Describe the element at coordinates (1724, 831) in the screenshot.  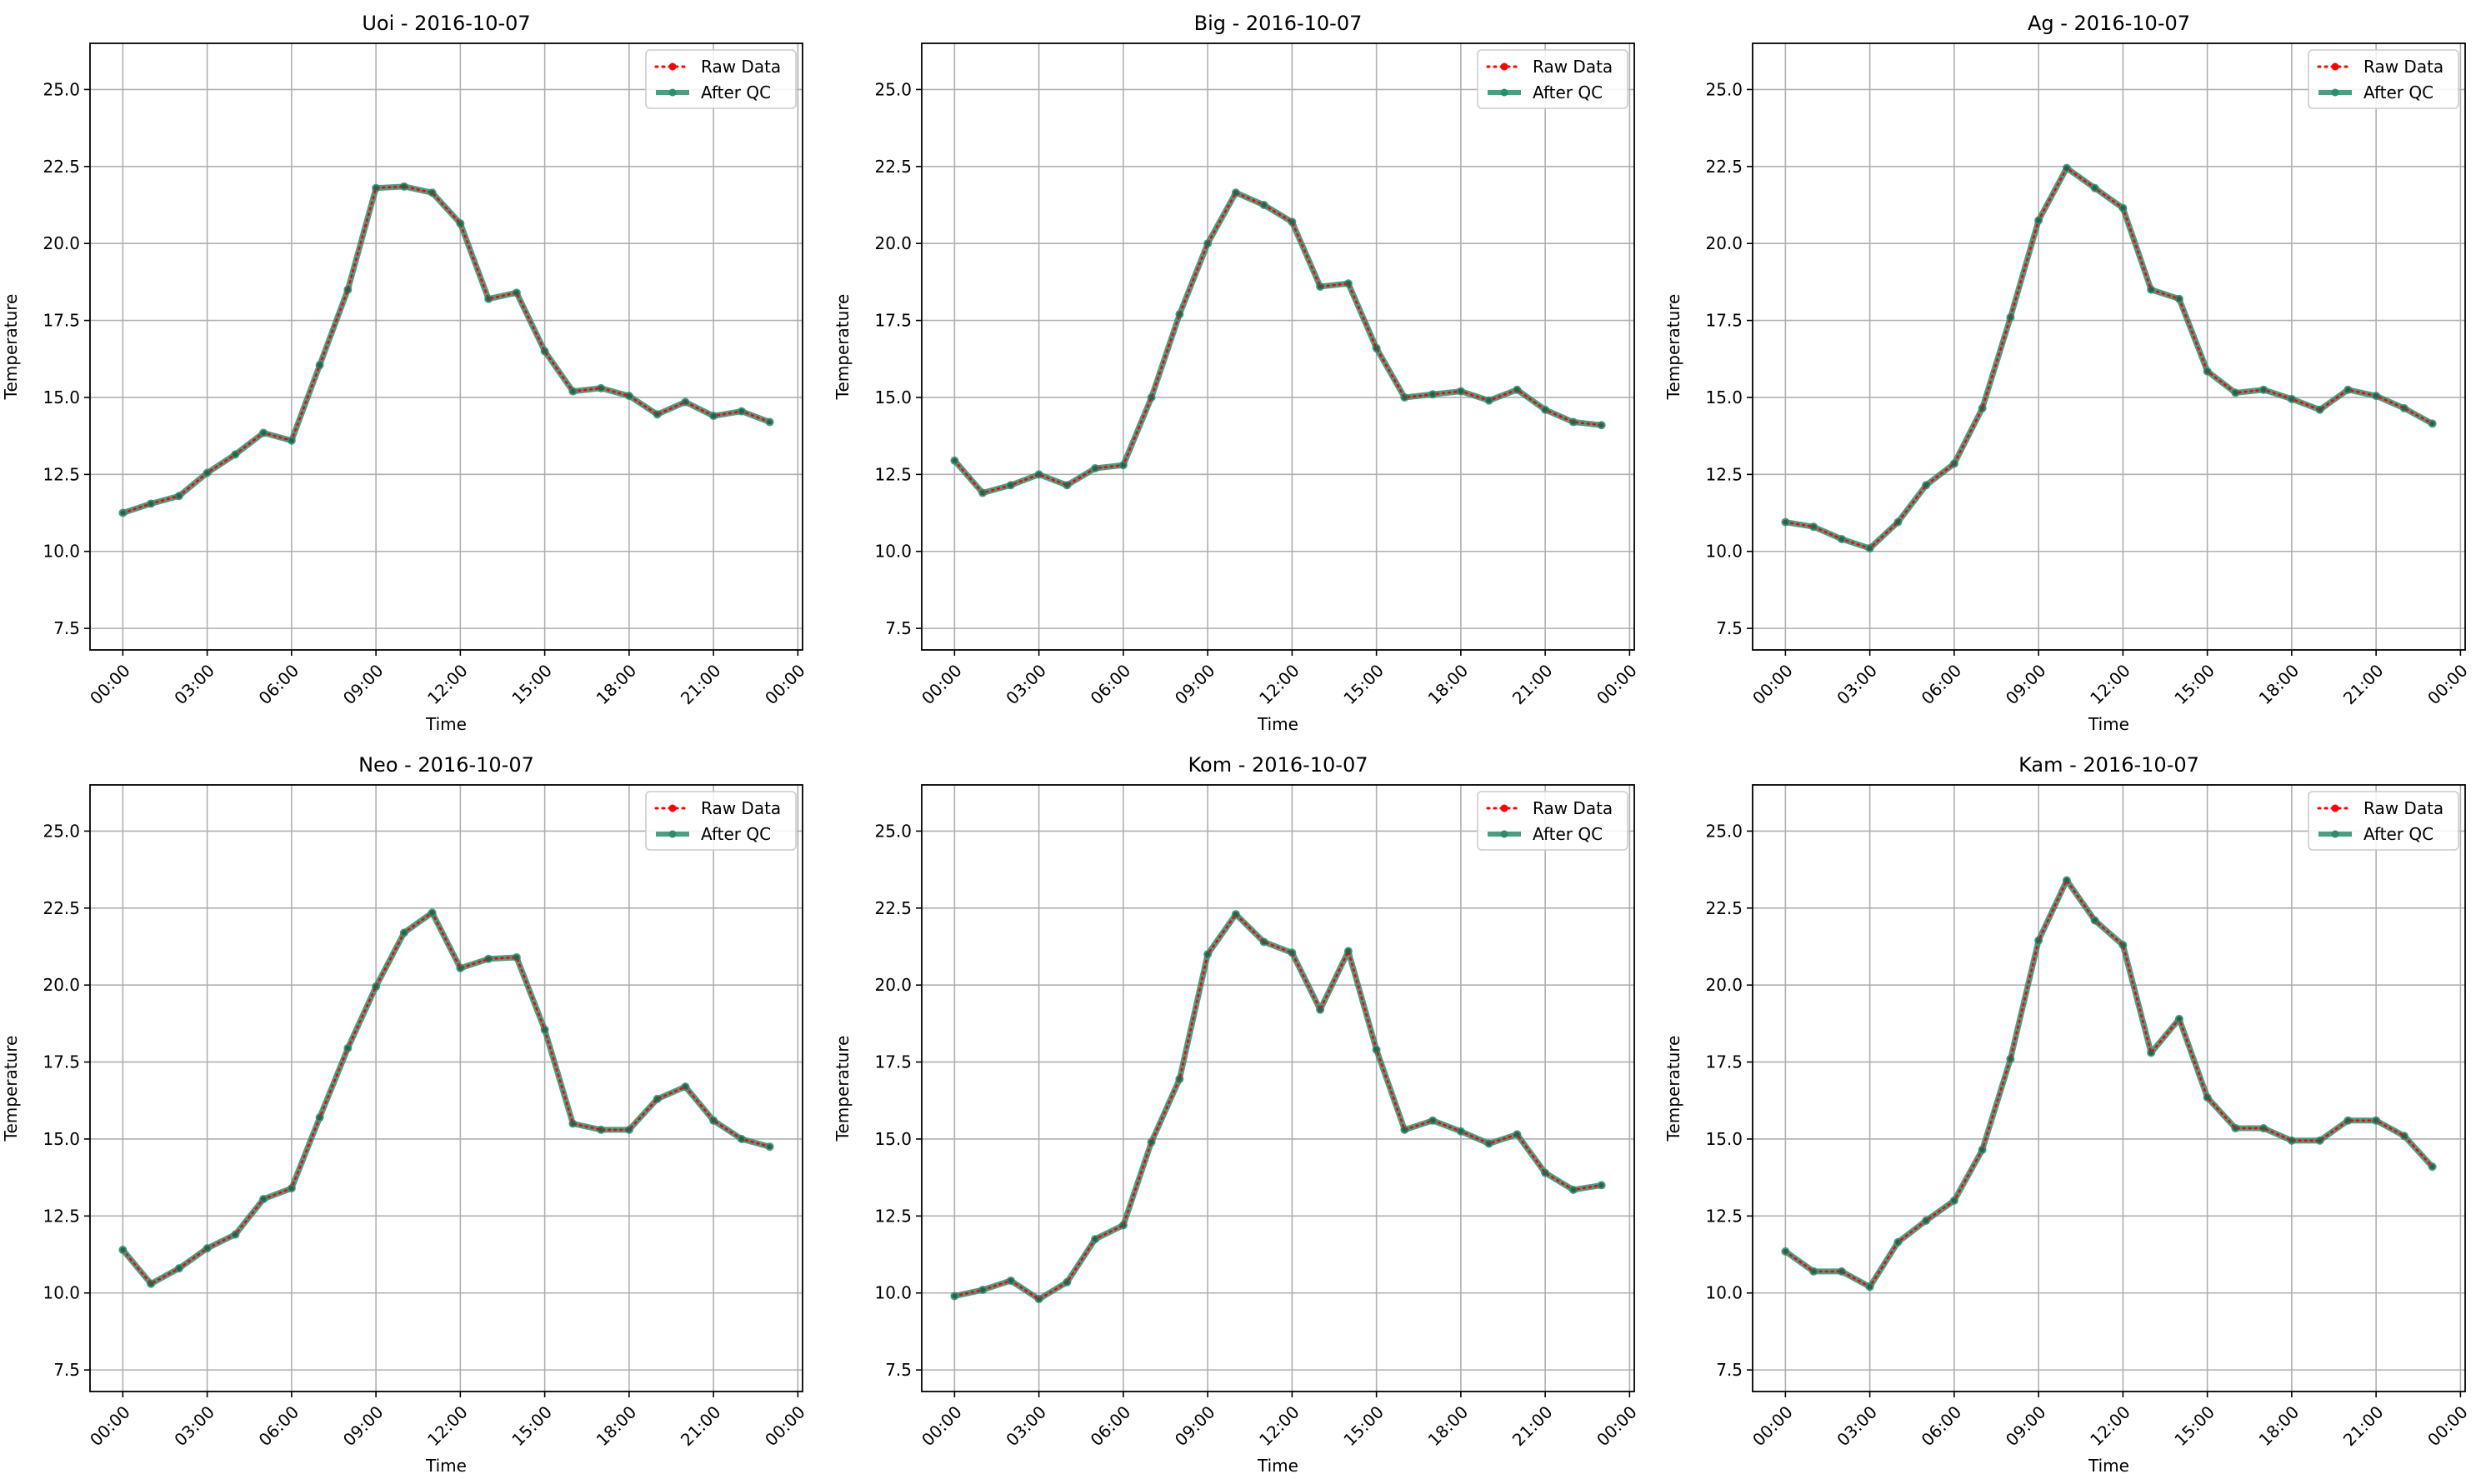
I see `y-tick-label: 25.0` at that location.